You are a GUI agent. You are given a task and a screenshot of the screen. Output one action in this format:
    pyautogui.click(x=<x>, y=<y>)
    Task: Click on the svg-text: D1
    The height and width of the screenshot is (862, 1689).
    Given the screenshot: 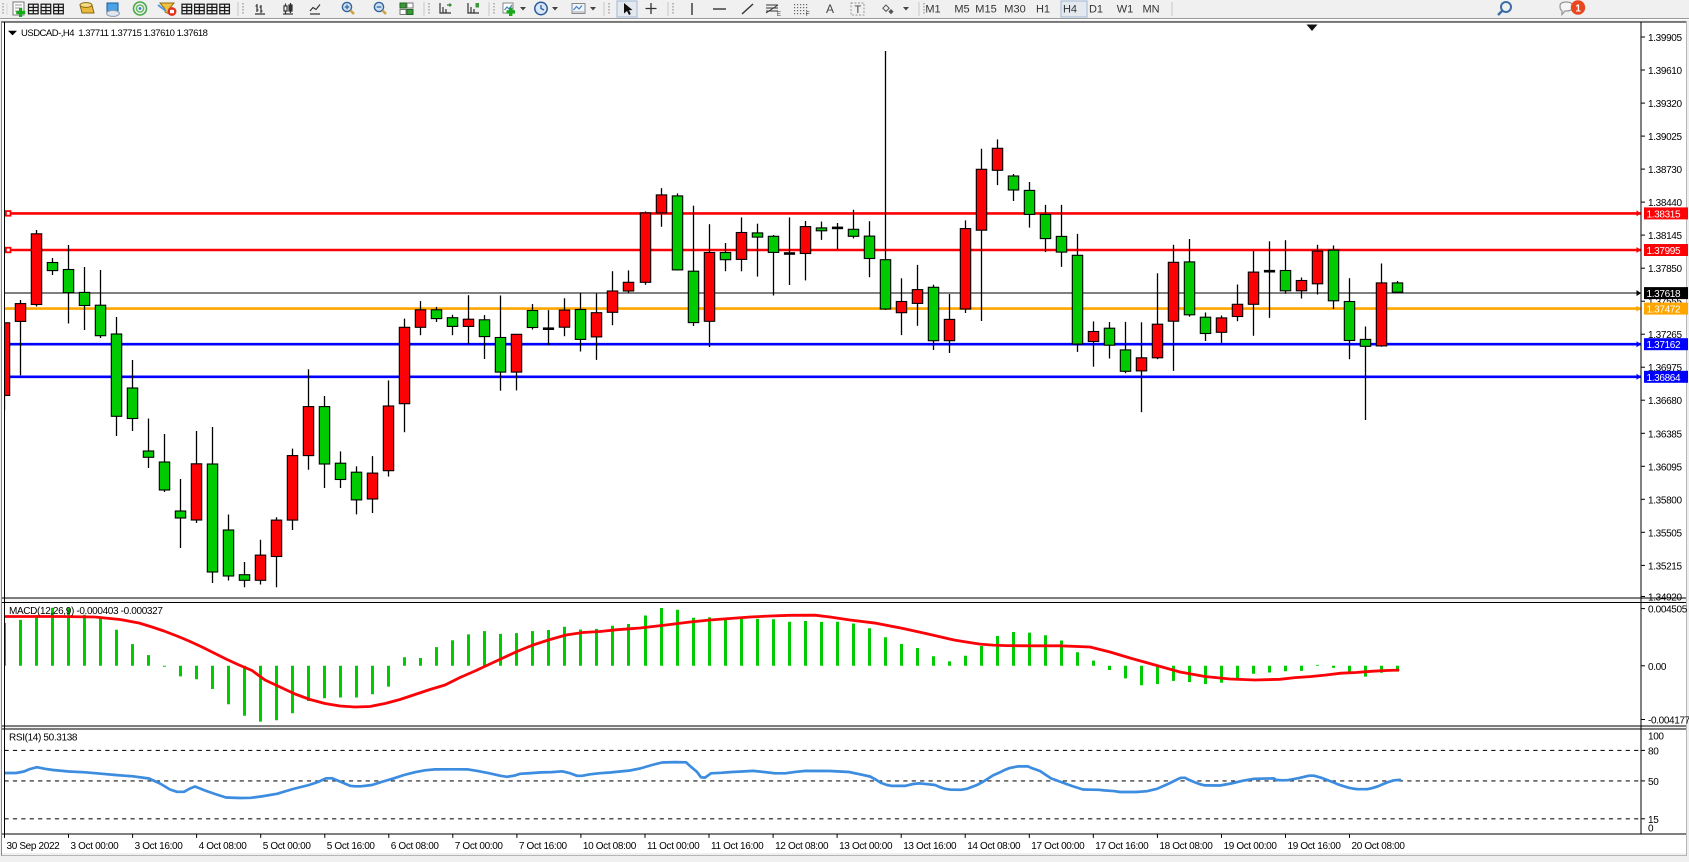 What is the action you would take?
    pyautogui.click(x=1096, y=10)
    